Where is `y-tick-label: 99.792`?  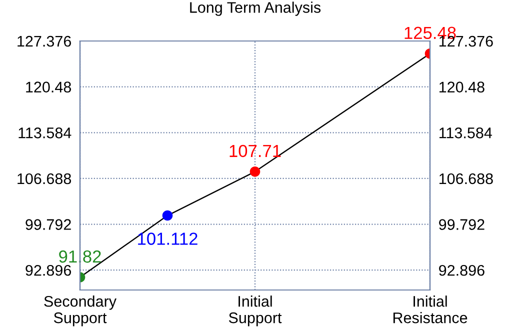 y-tick-label: 99.792 is located at coordinates (48, 224).